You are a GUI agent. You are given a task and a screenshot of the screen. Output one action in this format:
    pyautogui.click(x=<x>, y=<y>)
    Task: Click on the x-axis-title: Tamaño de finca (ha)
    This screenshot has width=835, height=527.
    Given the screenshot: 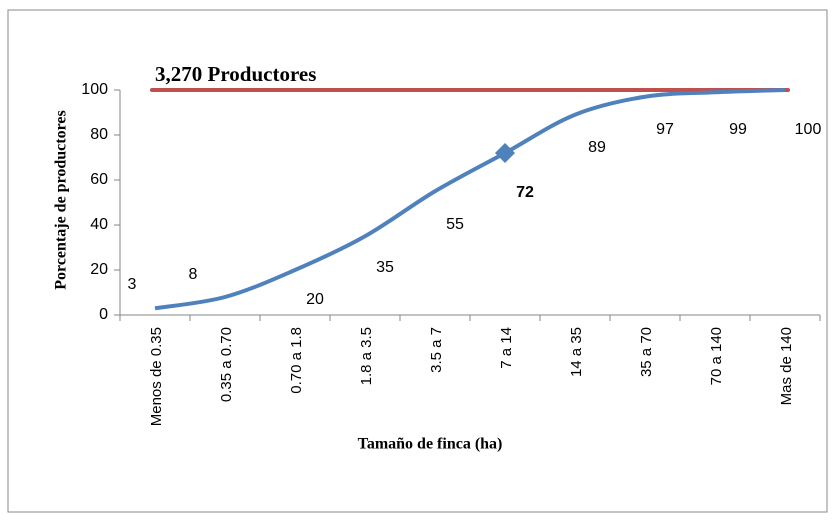 What is the action you would take?
    pyautogui.click(x=430, y=444)
    